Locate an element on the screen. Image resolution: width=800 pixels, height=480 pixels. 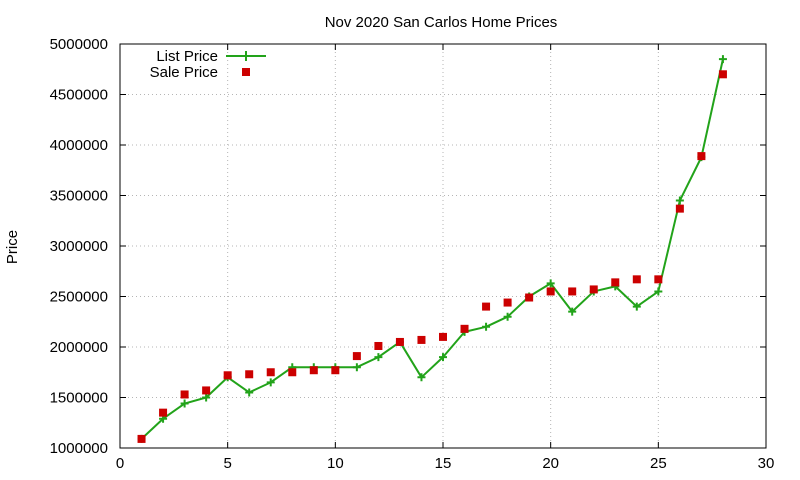
y-tick-label-2000000: 2000000 is located at coordinates (79, 347).